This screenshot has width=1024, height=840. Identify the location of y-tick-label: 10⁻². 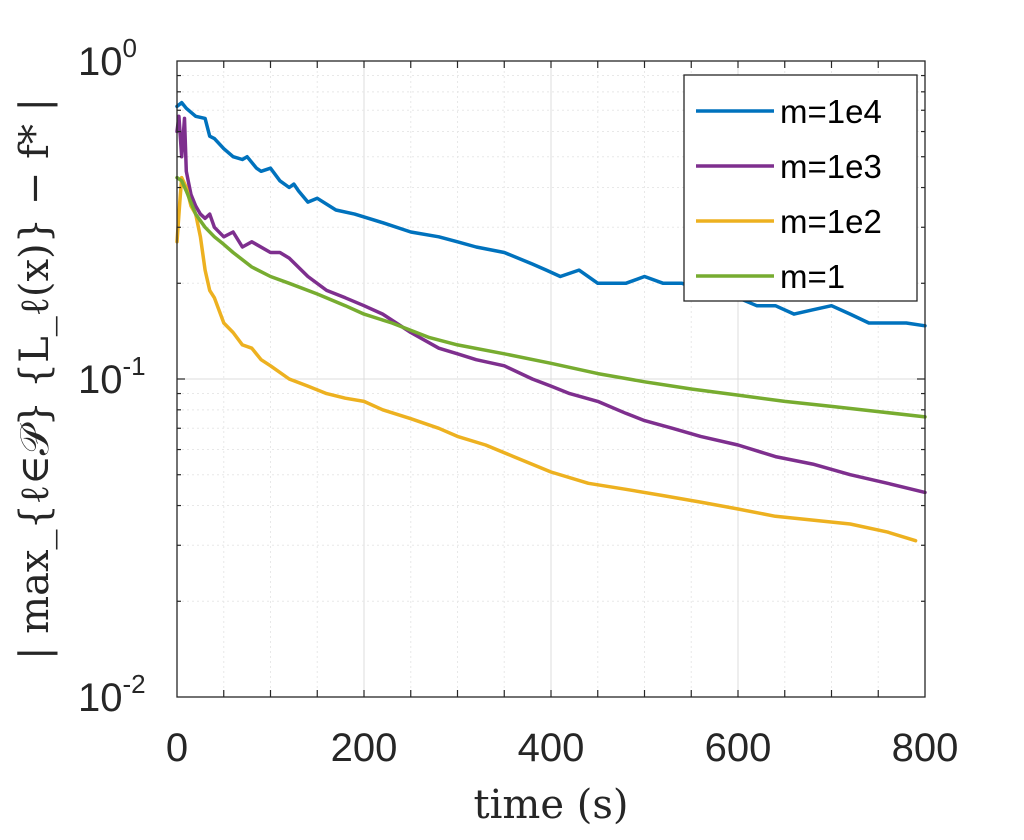
(112, 694).